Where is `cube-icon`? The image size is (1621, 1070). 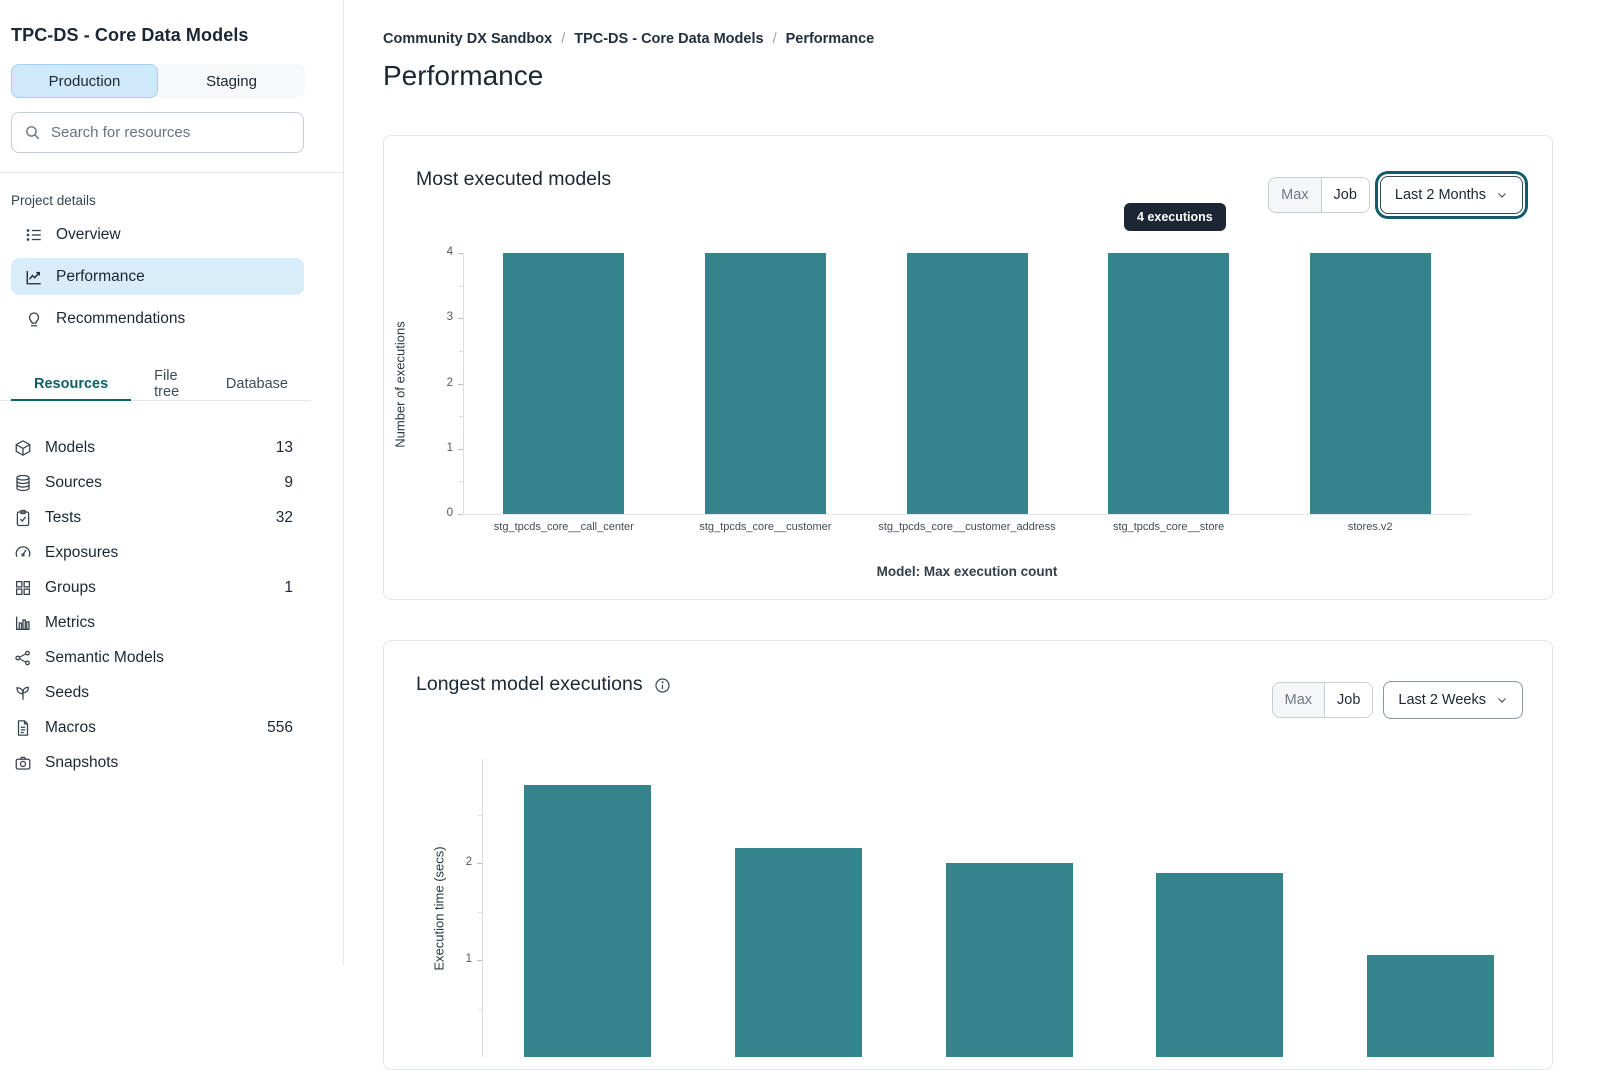 cube-icon is located at coordinates (23, 448).